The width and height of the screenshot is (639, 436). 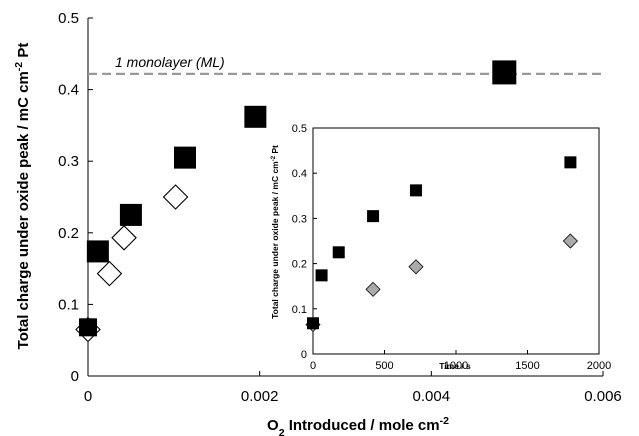 I want to click on inset-x-tick-label: 0, so click(x=313, y=366).